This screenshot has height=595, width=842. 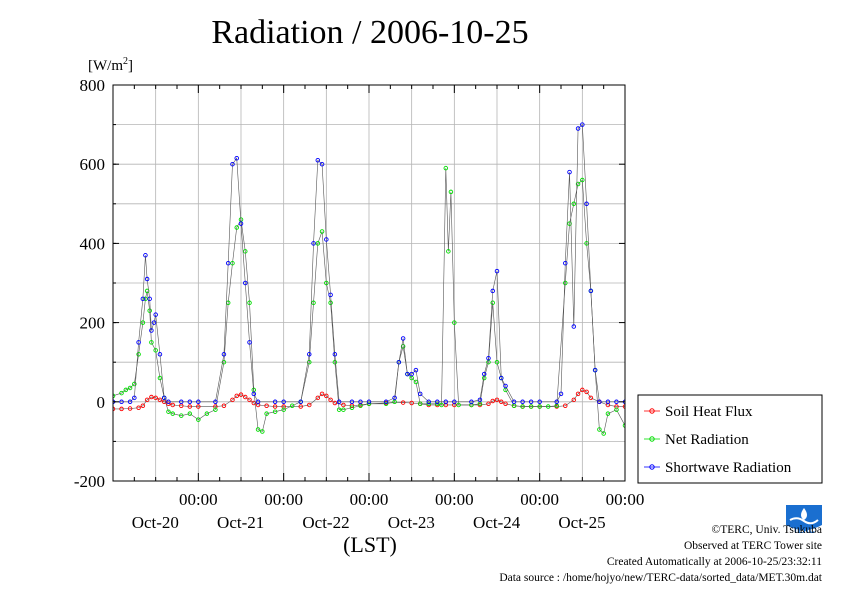 What do you see at coordinates (240, 522) in the screenshot?
I see `x-tick-date-label: Oct-21` at bounding box center [240, 522].